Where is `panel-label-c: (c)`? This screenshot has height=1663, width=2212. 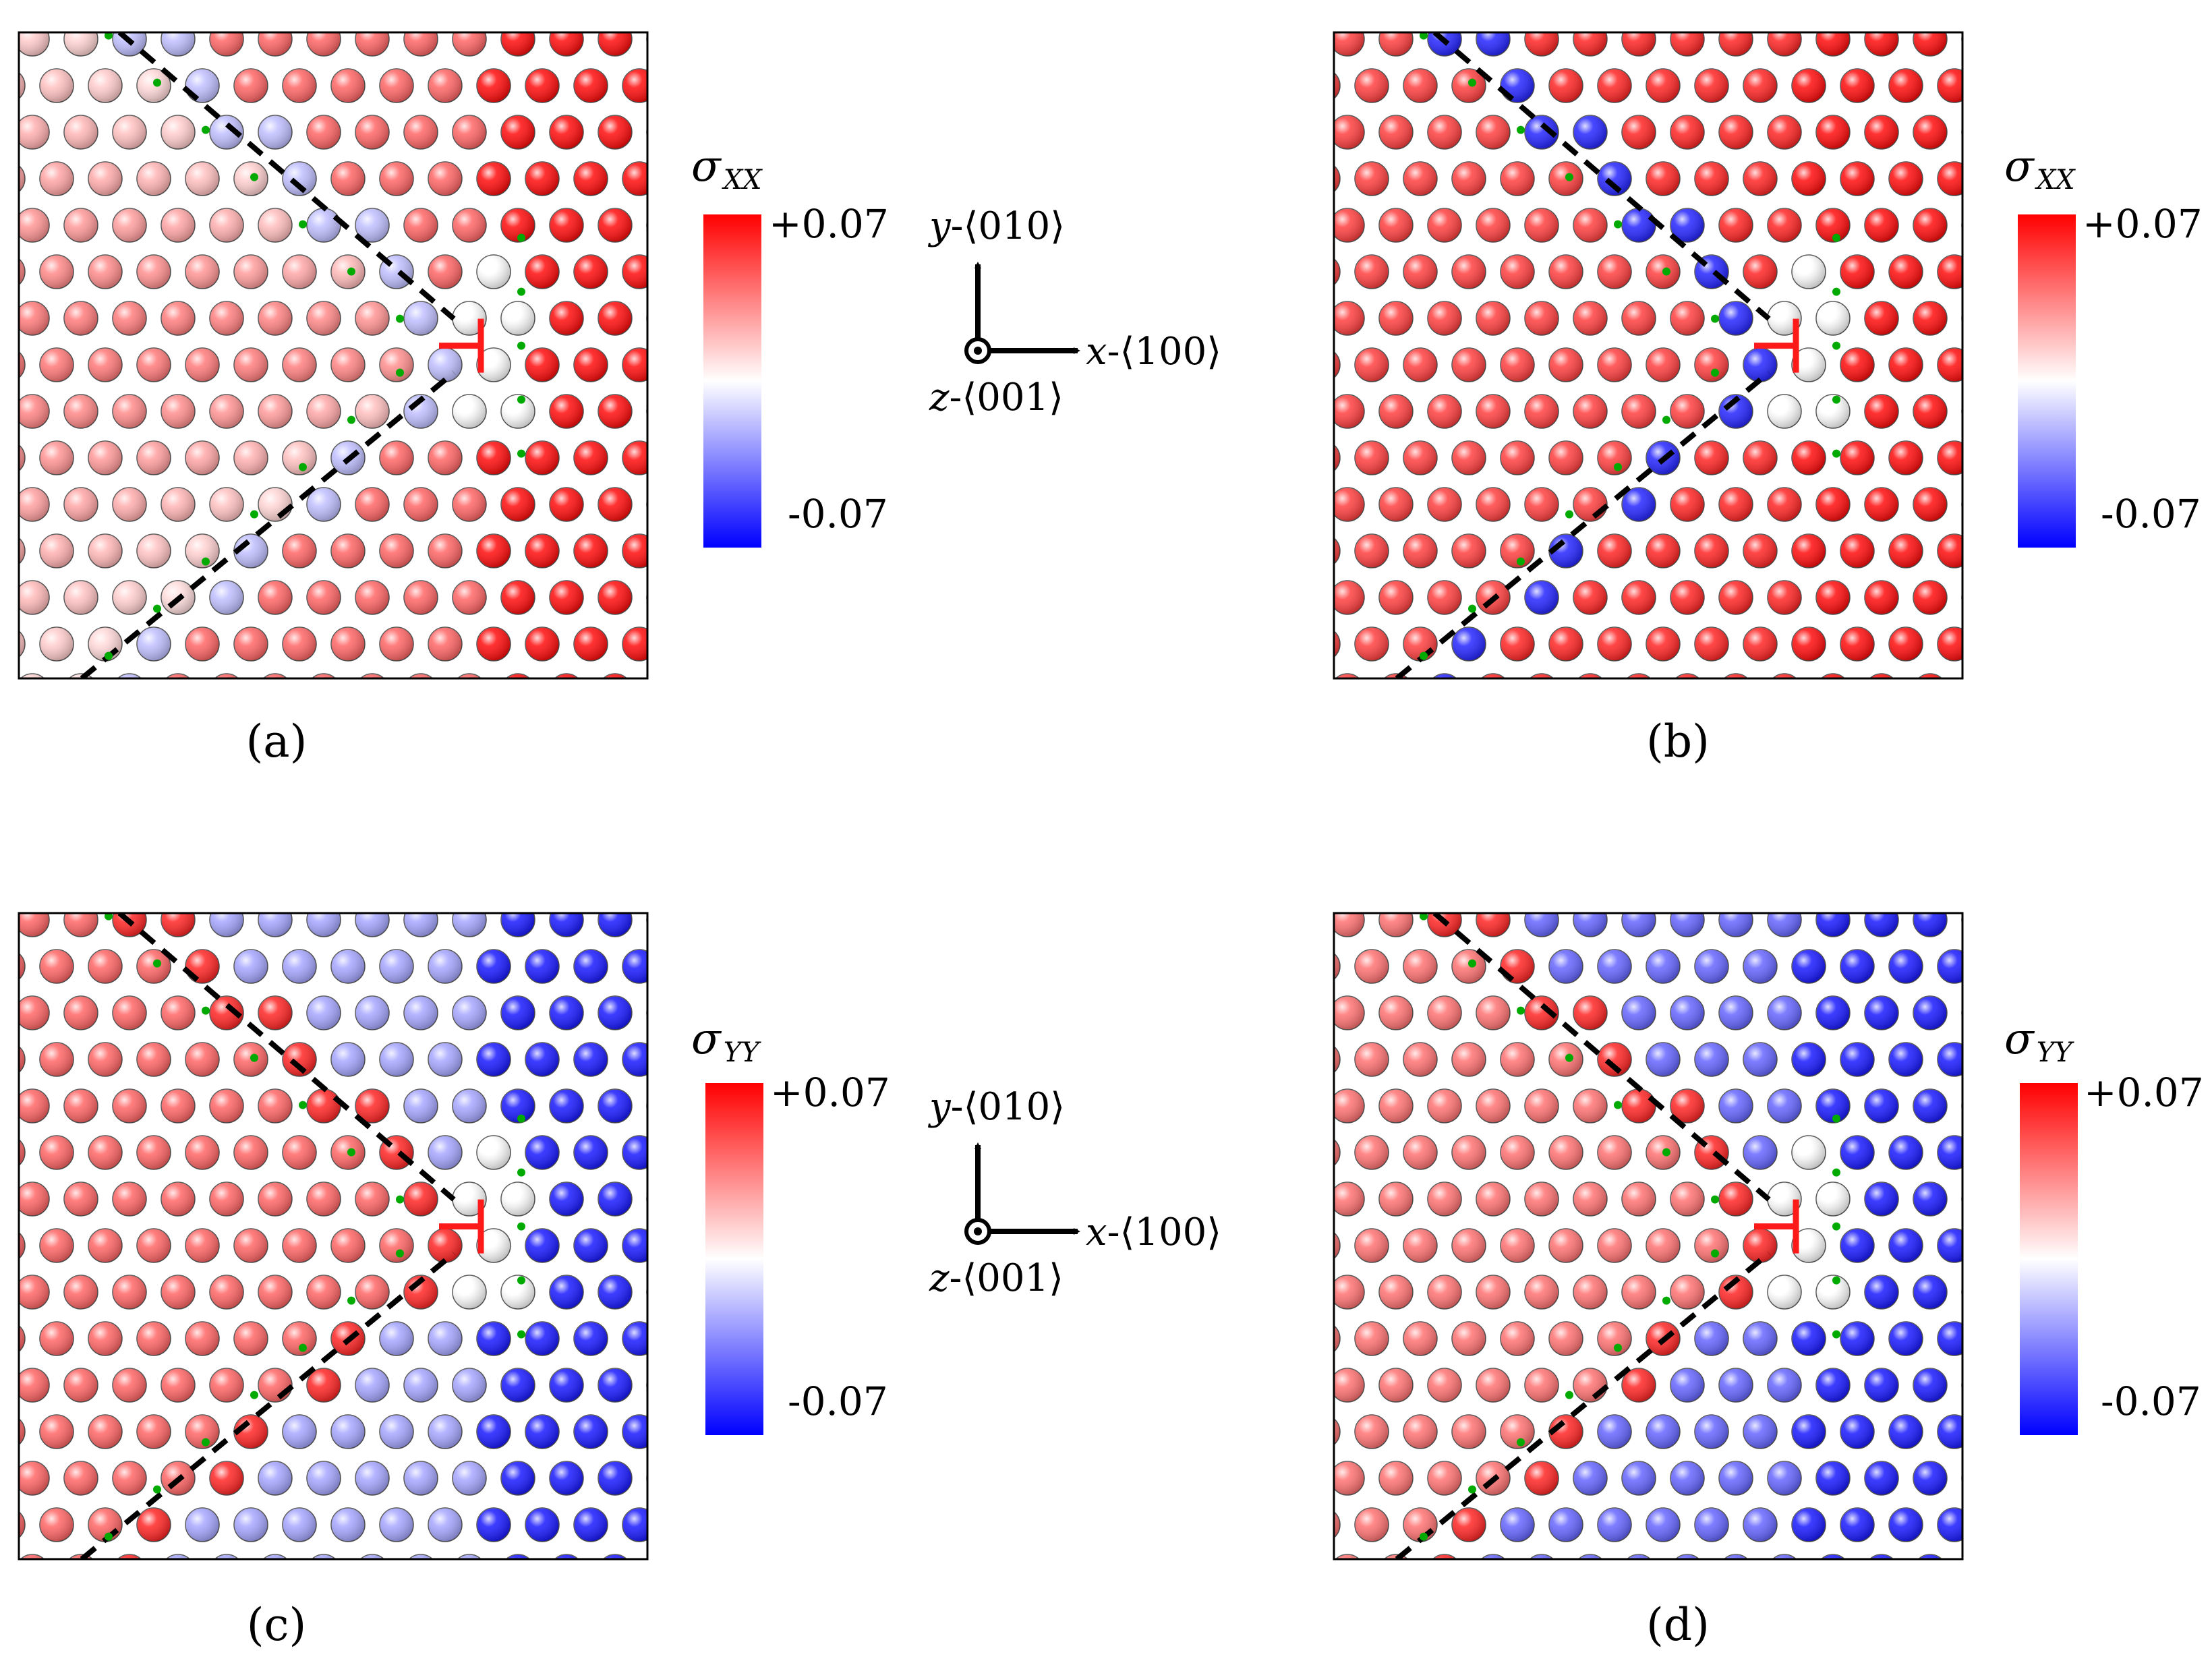 panel-label-c: (c) is located at coordinates (276, 1625).